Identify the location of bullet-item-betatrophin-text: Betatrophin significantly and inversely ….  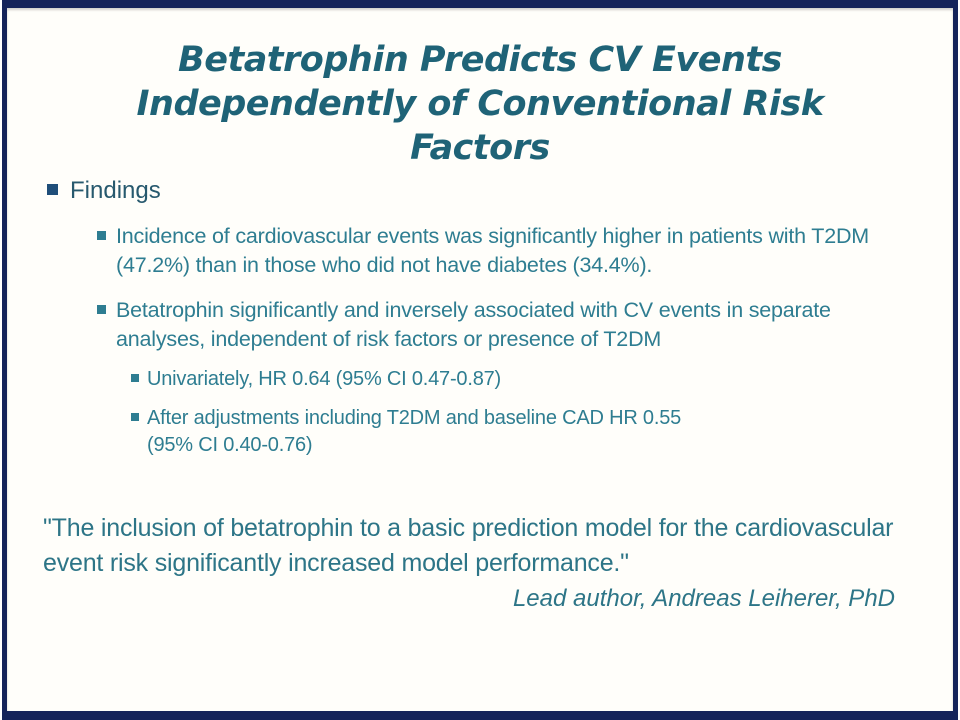
(473, 324).